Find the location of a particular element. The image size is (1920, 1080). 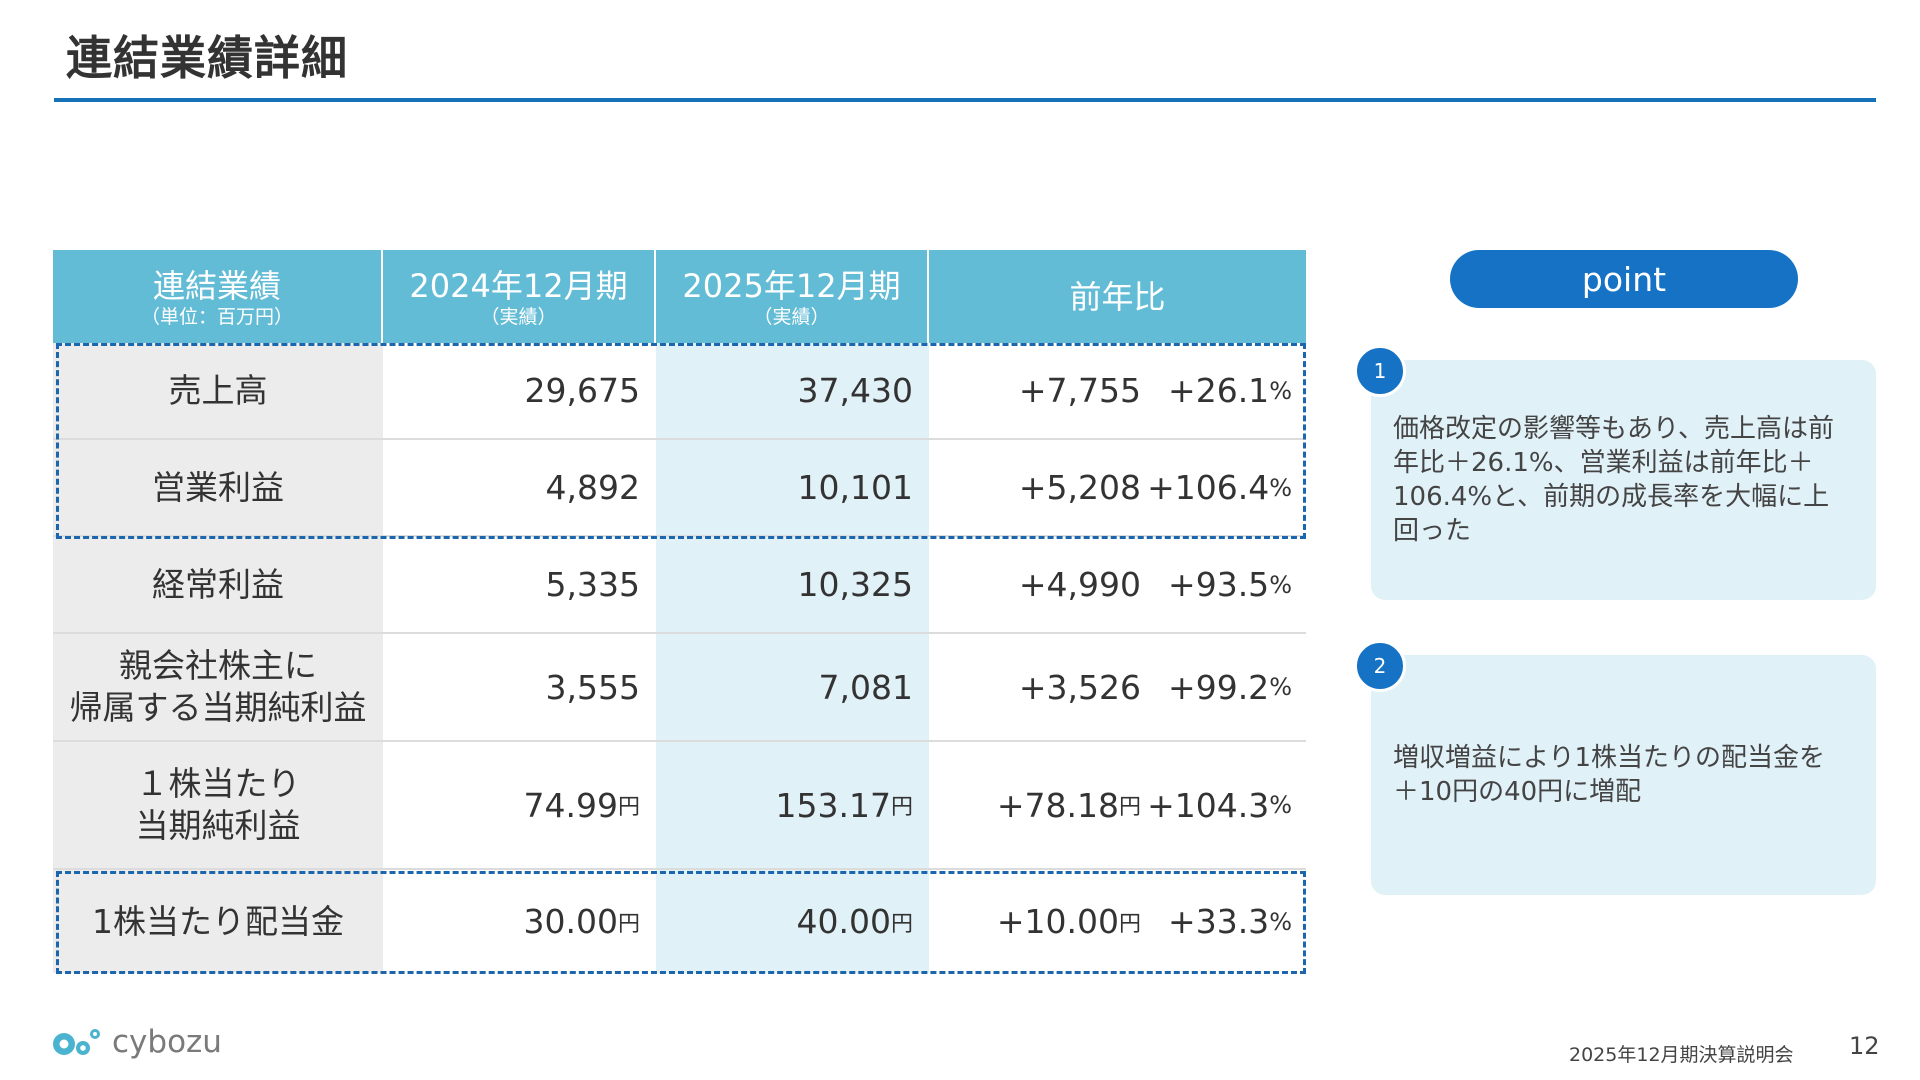

row-label-line: 1株当たり配当金 is located at coordinates (218, 921).